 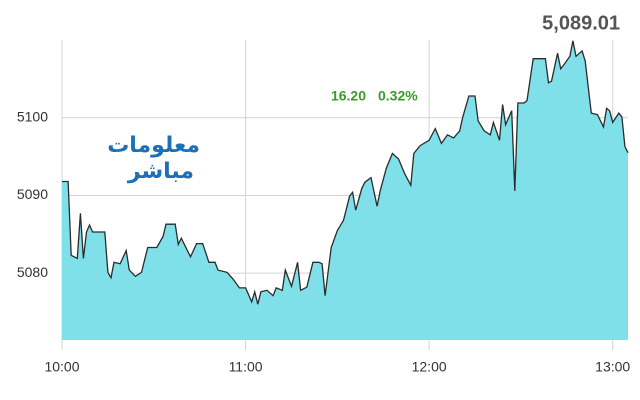 What do you see at coordinates (32, 194) in the screenshot?
I see `y-tick-label: 5090` at bounding box center [32, 194].